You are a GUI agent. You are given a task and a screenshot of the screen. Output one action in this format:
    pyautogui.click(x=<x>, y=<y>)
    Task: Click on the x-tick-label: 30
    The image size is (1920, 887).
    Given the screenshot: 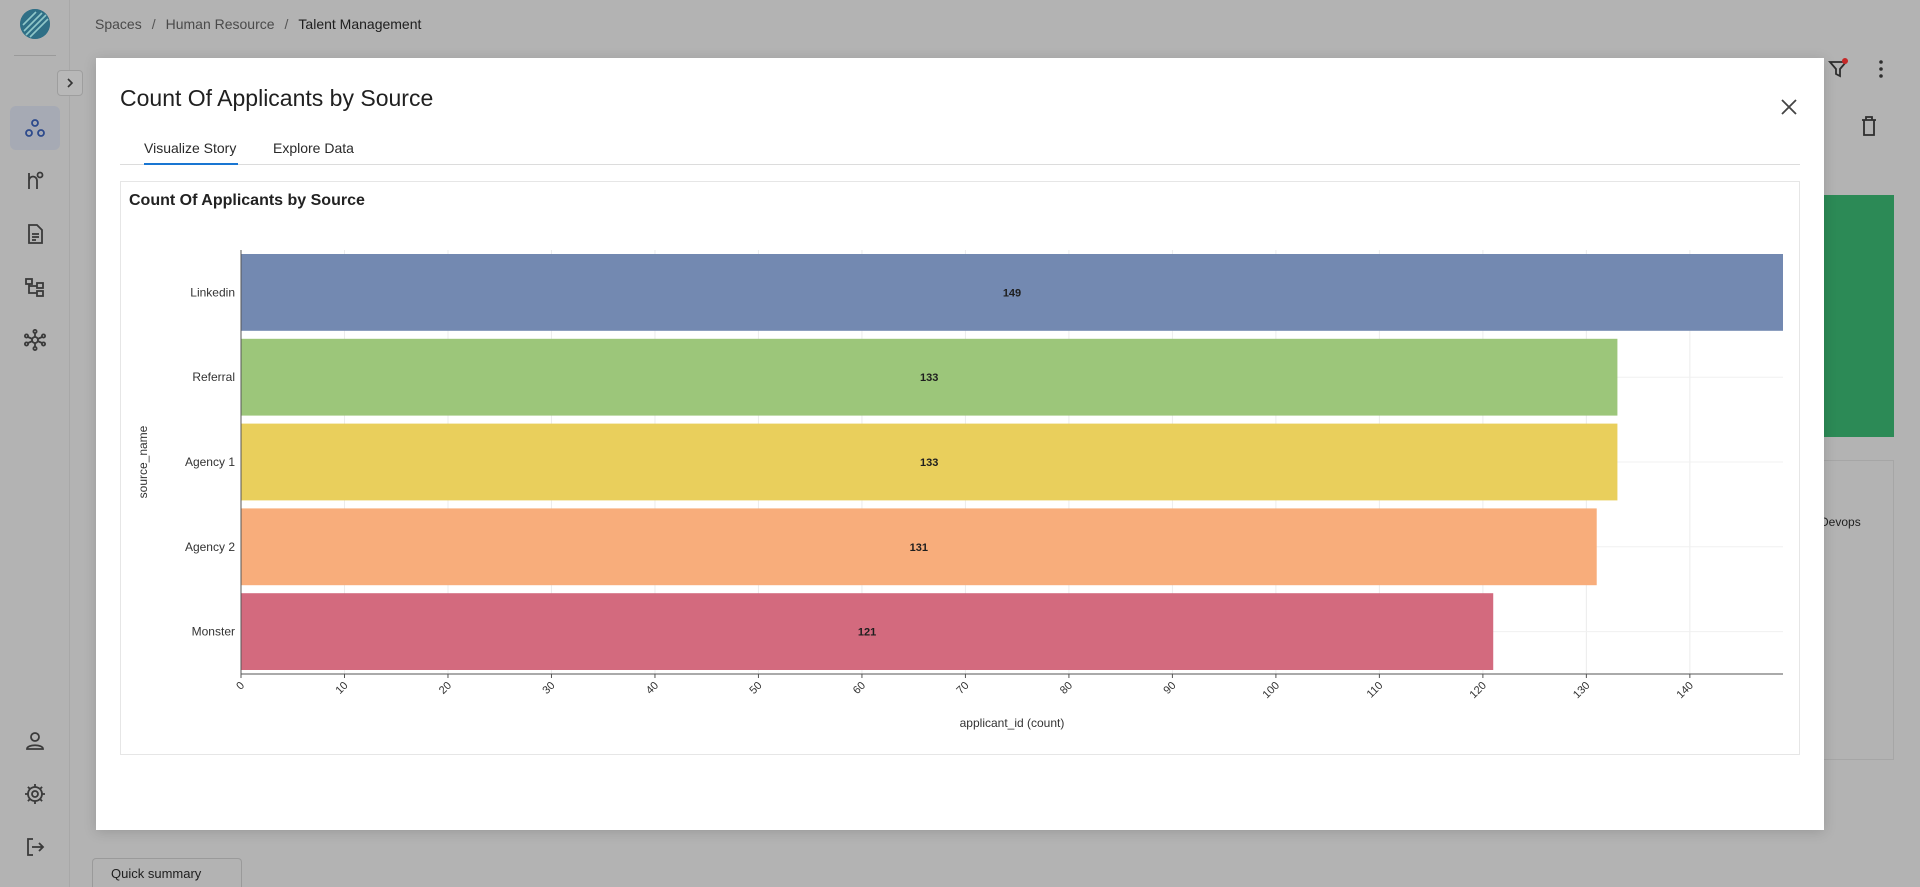 What is the action you would take?
    pyautogui.click(x=548, y=688)
    